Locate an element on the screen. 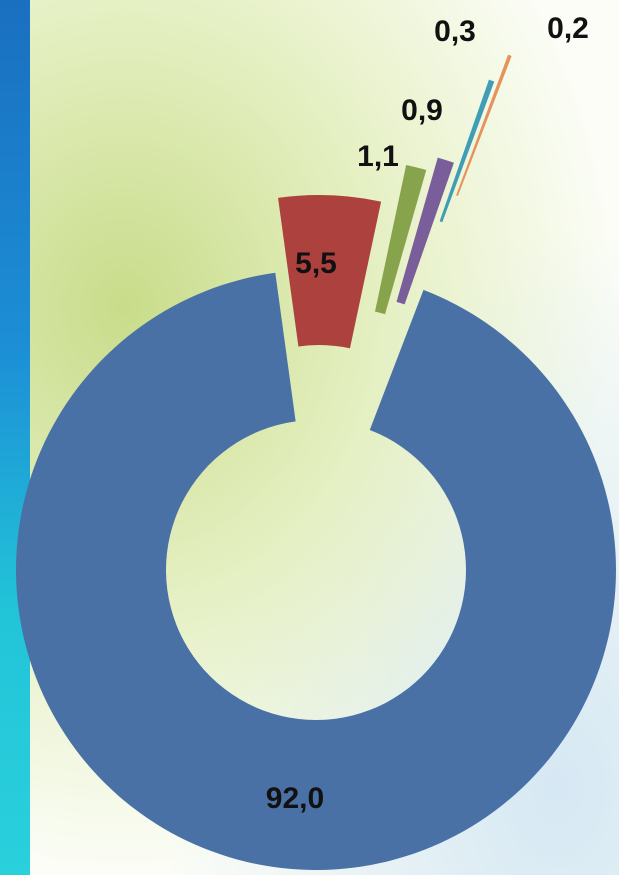 The width and height of the screenshot is (619, 875). data-label: 0,2 is located at coordinates (568, 28).